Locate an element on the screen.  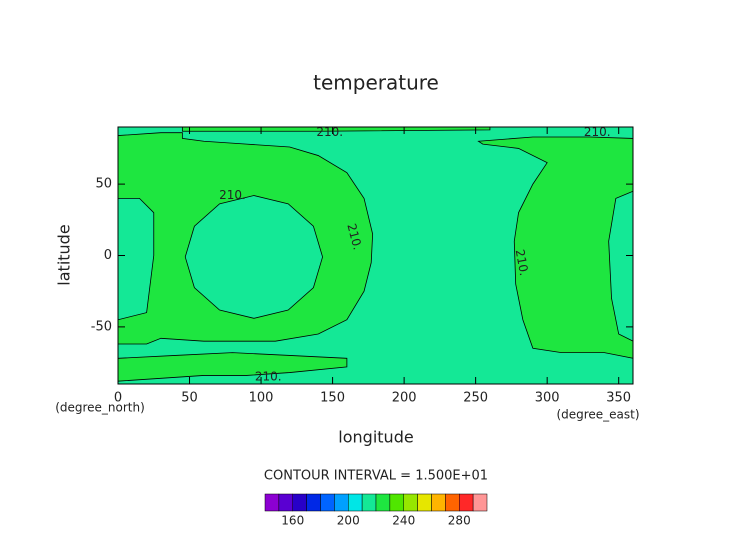
y-tick-label: -50 is located at coordinates (101, 326).